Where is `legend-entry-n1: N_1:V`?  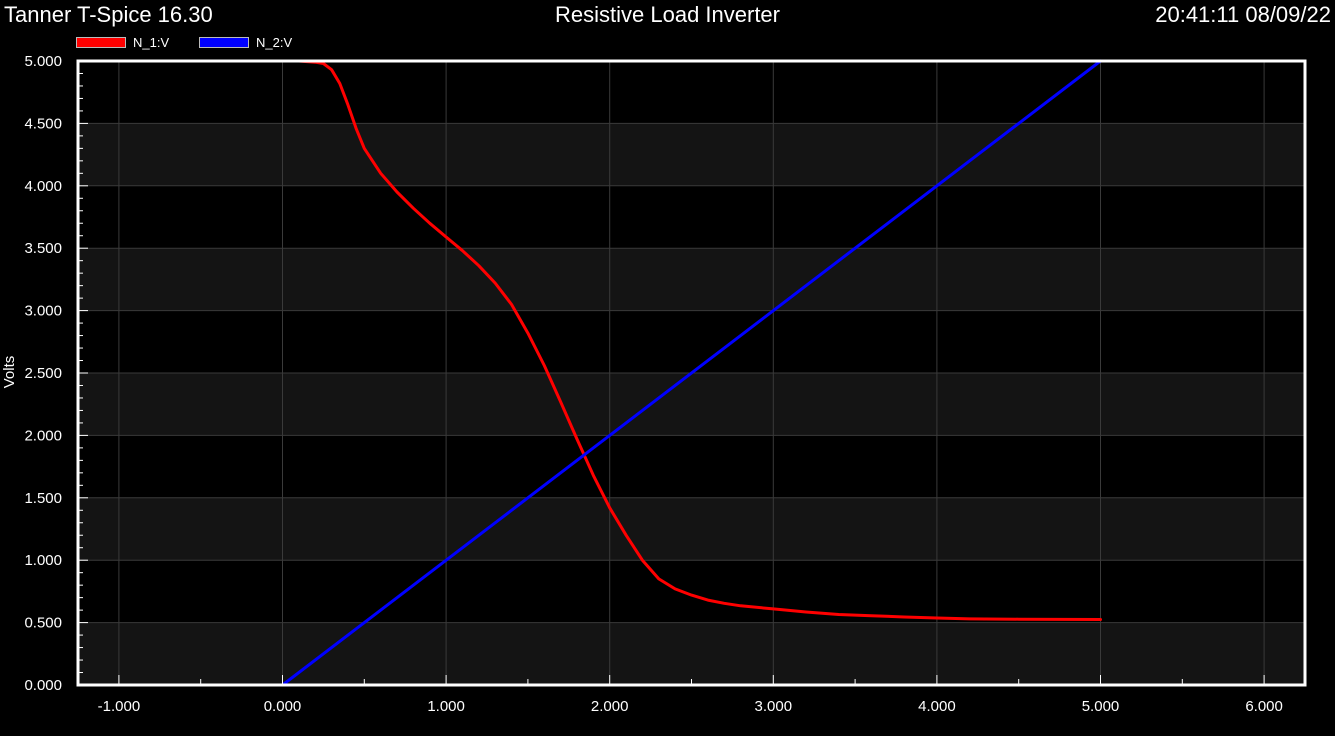
legend-entry-n1: N_1:V is located at coordinates (122, 42).